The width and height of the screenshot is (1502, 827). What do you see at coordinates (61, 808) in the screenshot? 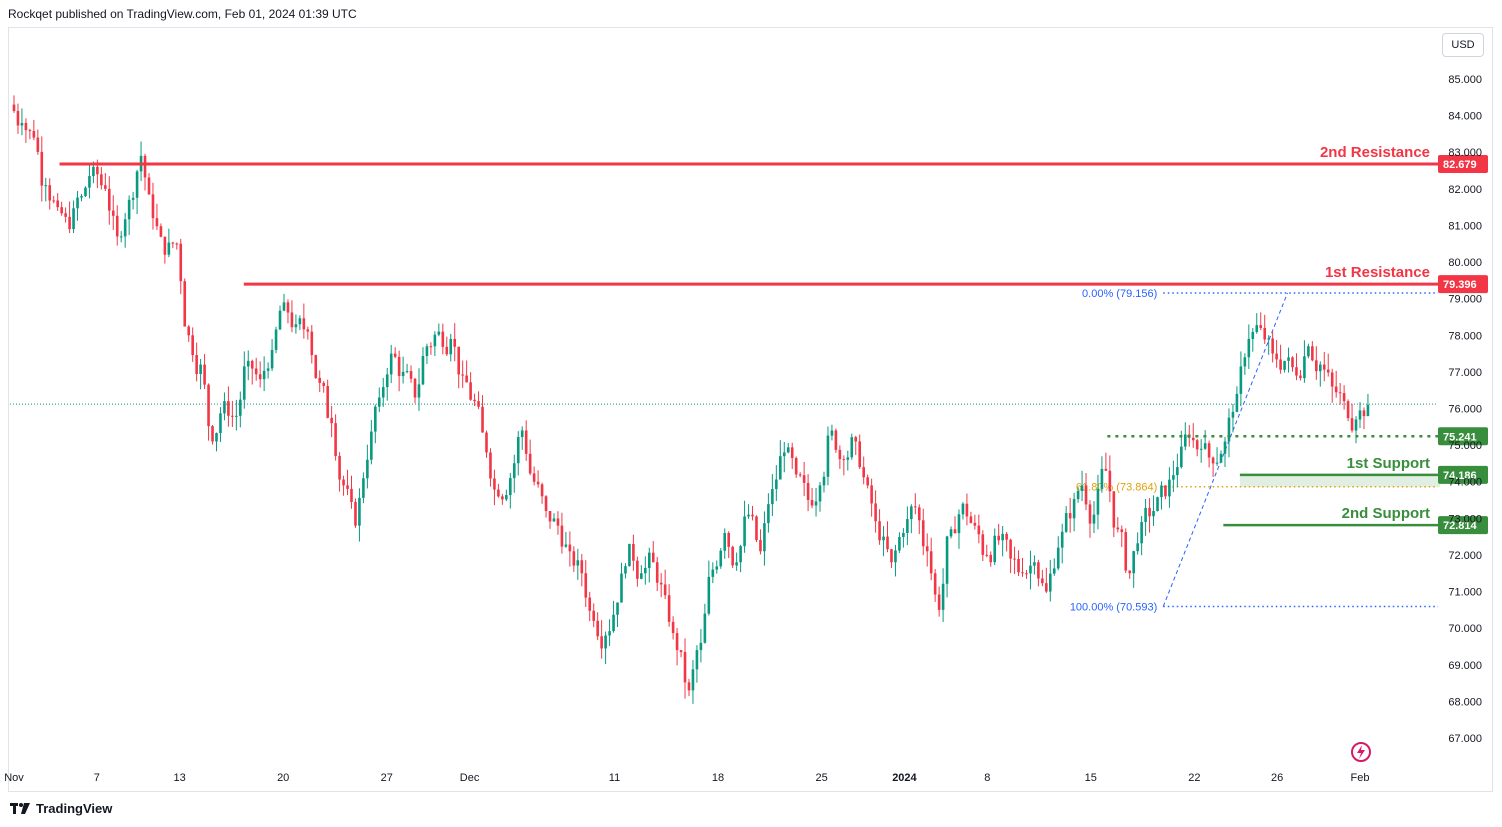
I see `tradingview-footer: TradingView` at bounding box center [61, 808].